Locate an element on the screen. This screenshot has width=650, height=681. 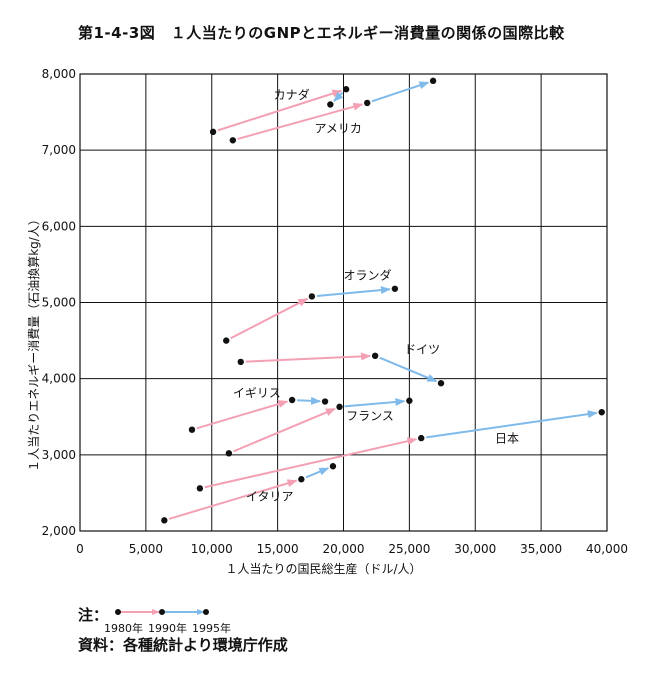
y-tick-label: 8,000 is located at coordinates (59, 74).